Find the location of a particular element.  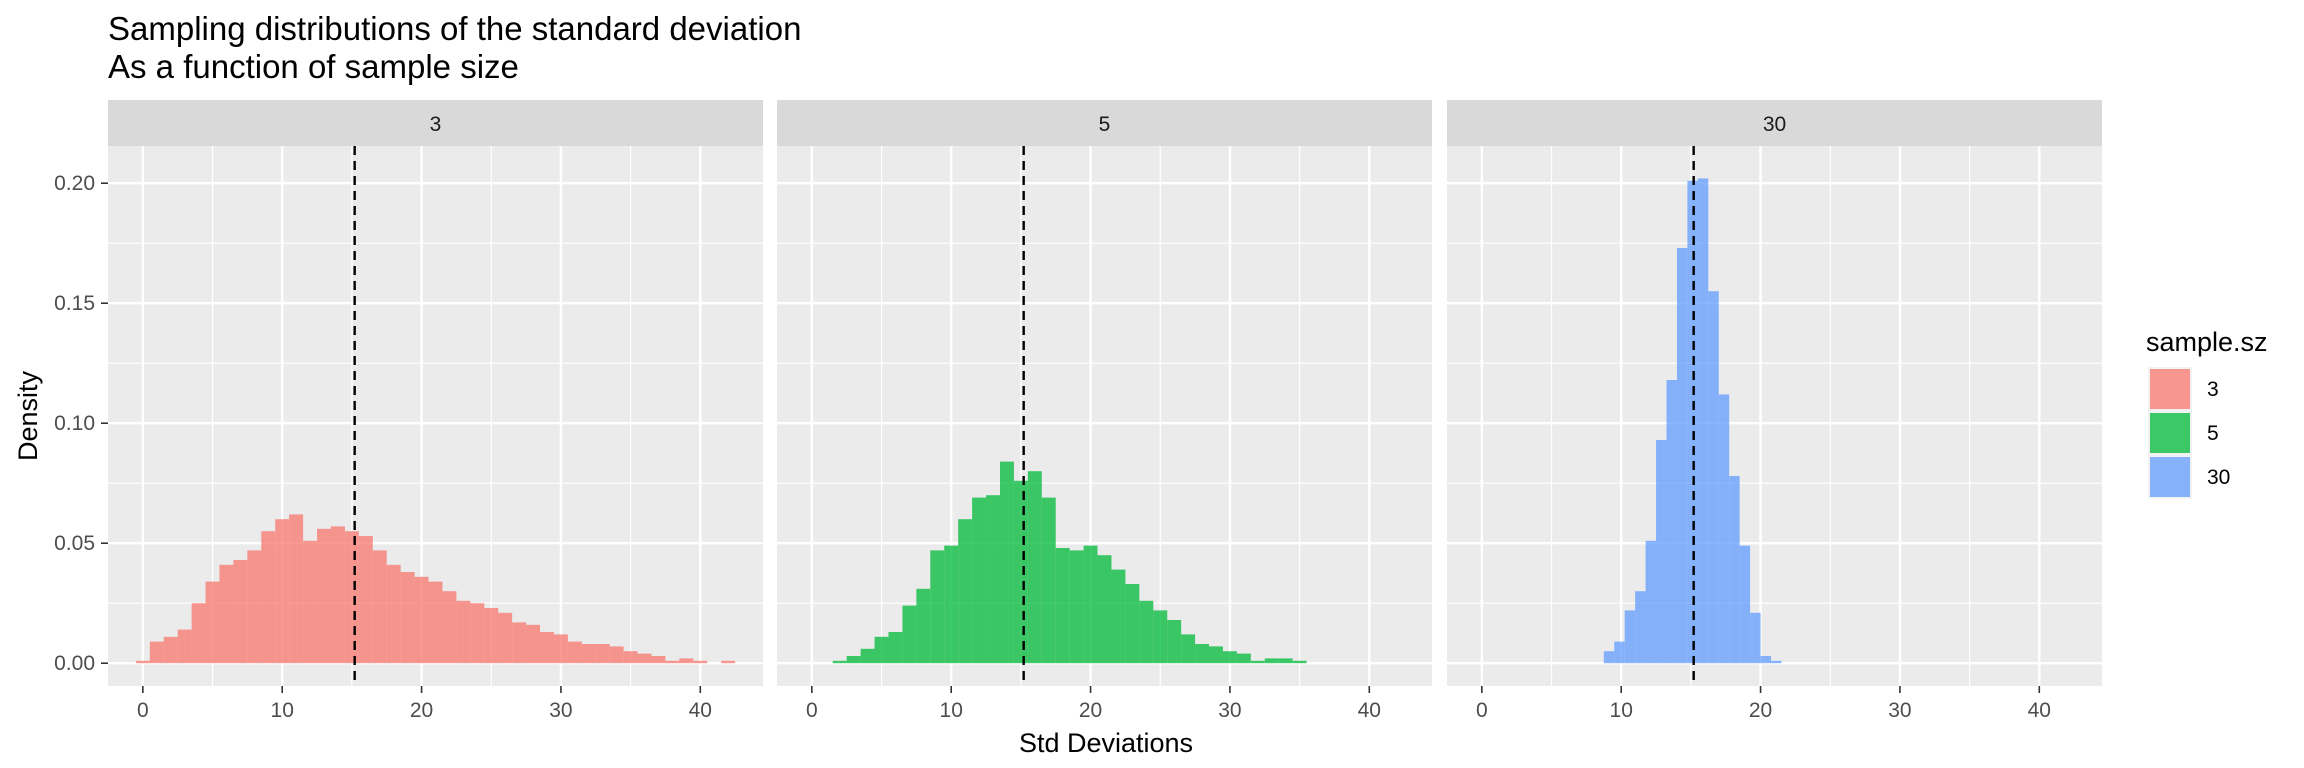

facet-strip-label: 3 is located at coordinates (436, 124).